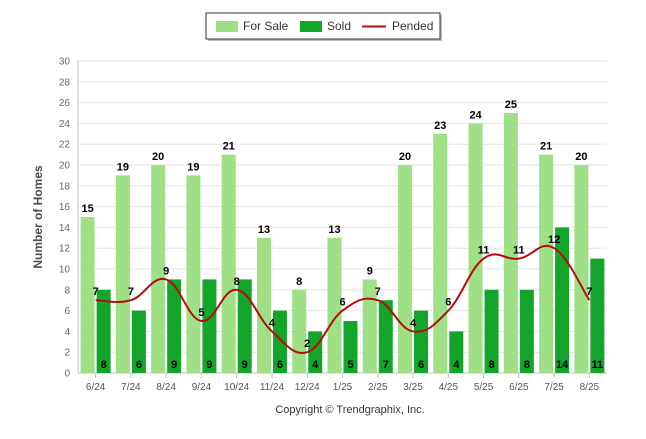 This screenshot has height=439, width=646. Describe the element at coordinates (65, 166) in the screenshot. I see `y-tick-label: 20` at that location.